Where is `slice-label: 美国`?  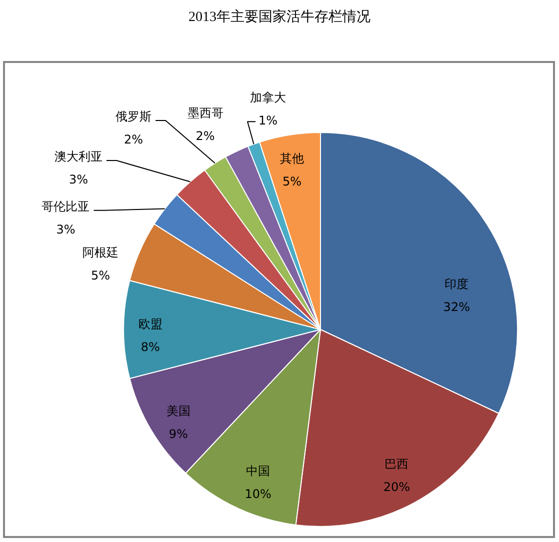 slice-label: 美国 is located at coordinates (178, 411).